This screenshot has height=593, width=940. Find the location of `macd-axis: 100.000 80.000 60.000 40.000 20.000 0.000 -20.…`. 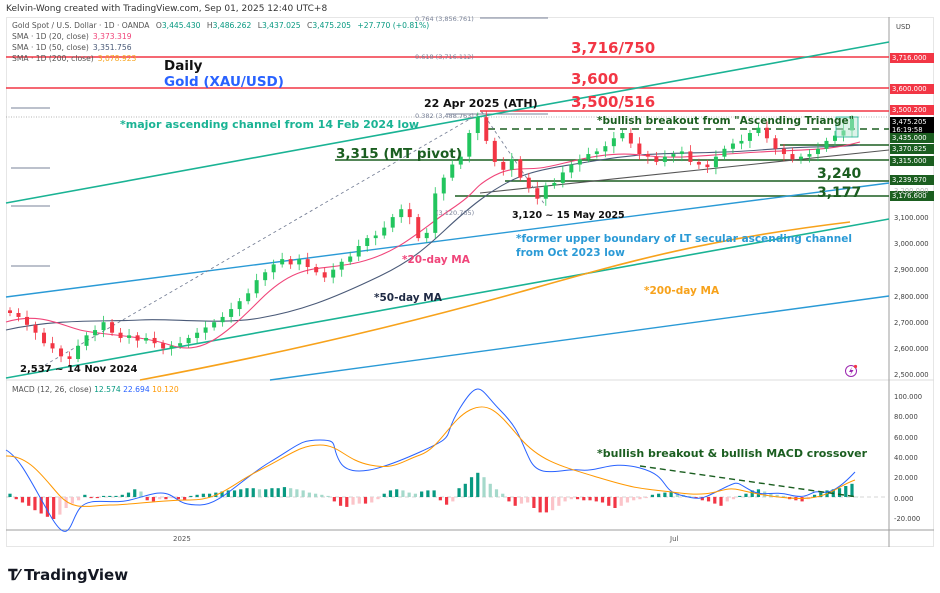

macd-axis: 100.000 80.000 60.000 40.000 20.000 0.000 -20.… is located at coordinates (912, 455).